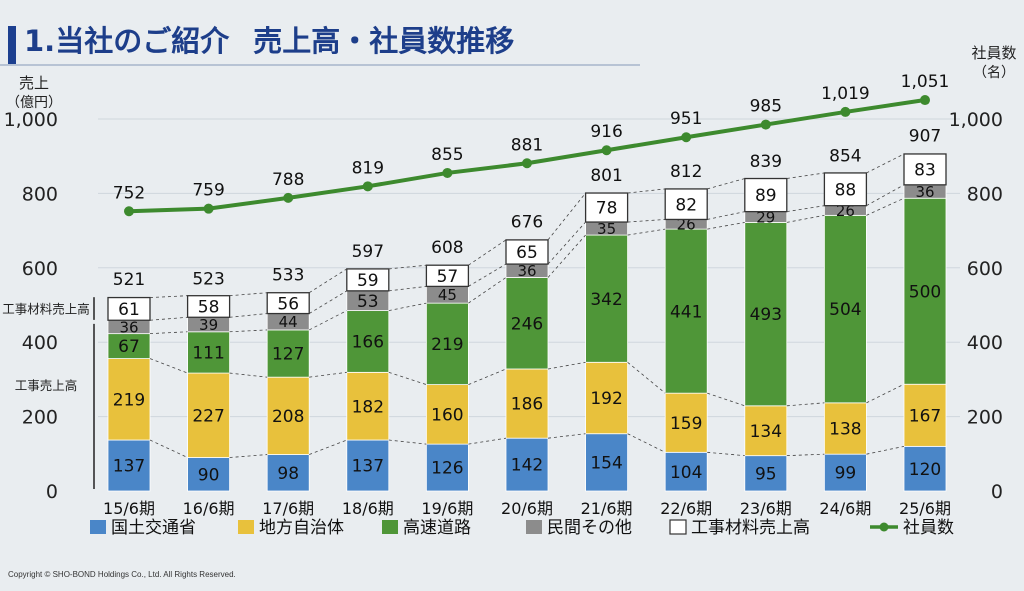 This screenshot has width=1024, height=591. I want to click on bar-value-label: 57, so click(448, 277).